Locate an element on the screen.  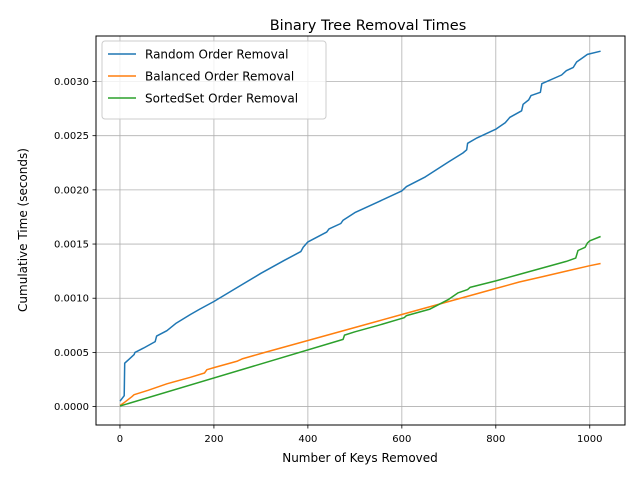
x-tick-label: 1000 is located at coordinates (589, 439).